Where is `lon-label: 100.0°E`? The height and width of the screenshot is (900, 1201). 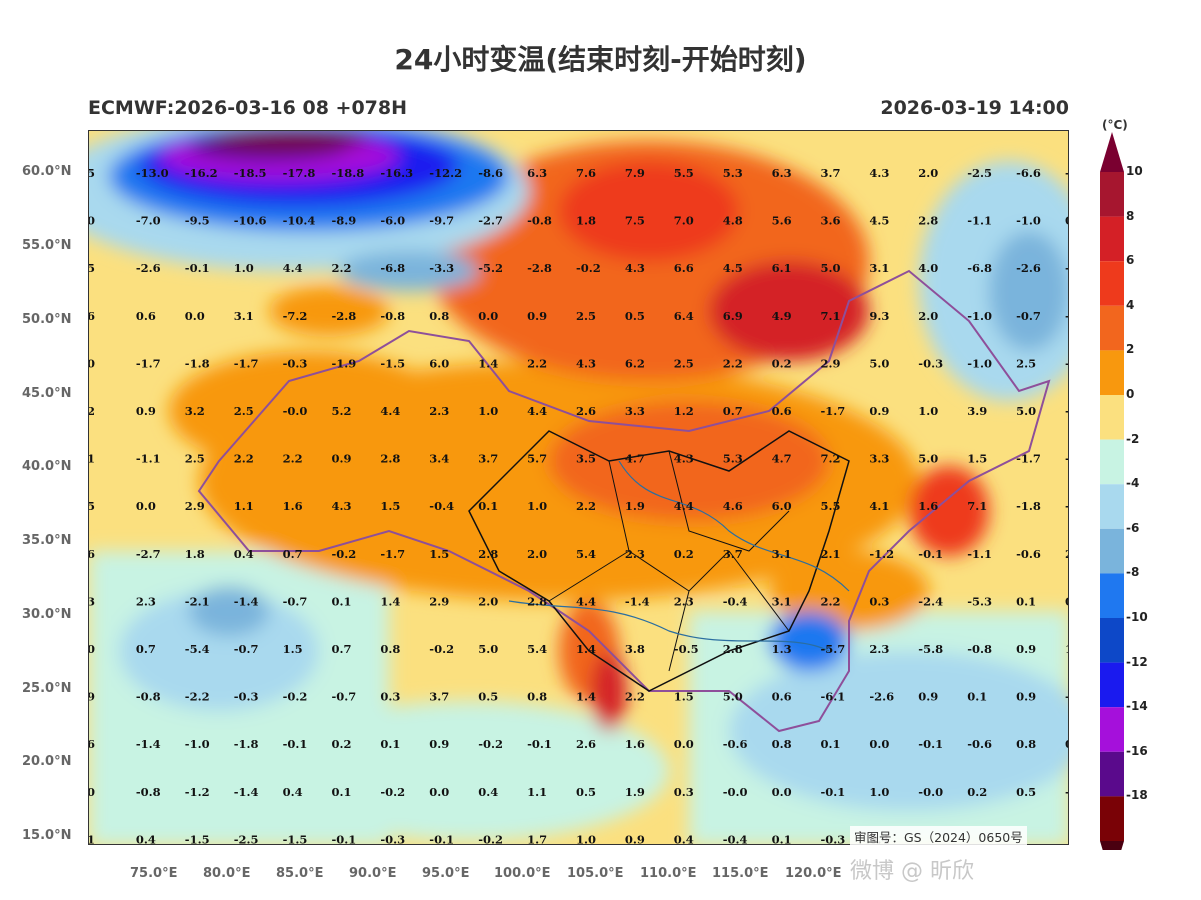 lon-label: 100.0°E is located at coordinates (522, 873).